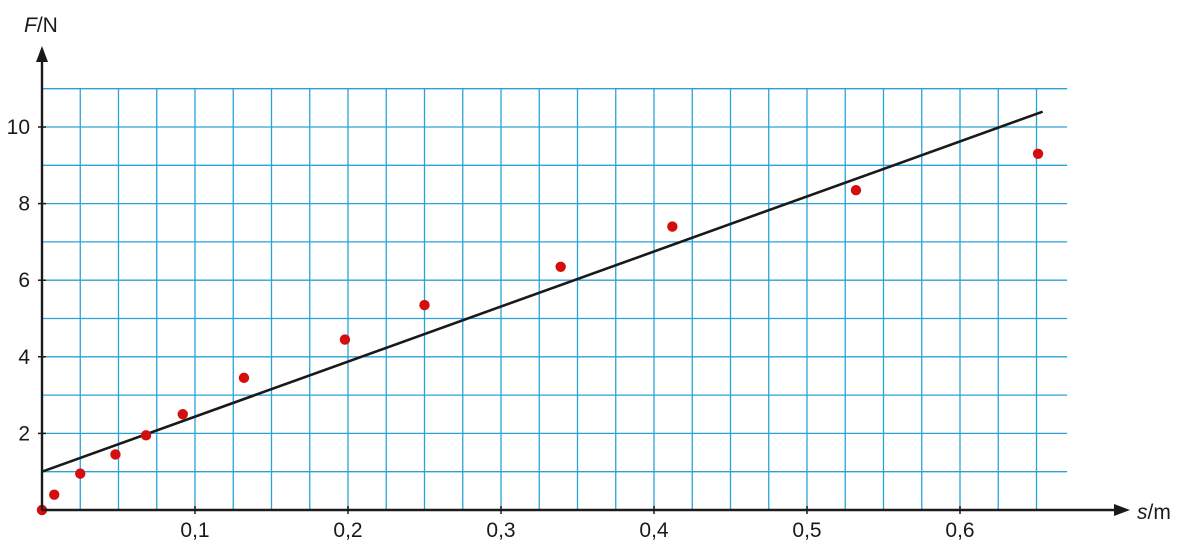 This screenshot has height=554, width=1182. I want to click on y-tick-label: 6, so click(24, 280).